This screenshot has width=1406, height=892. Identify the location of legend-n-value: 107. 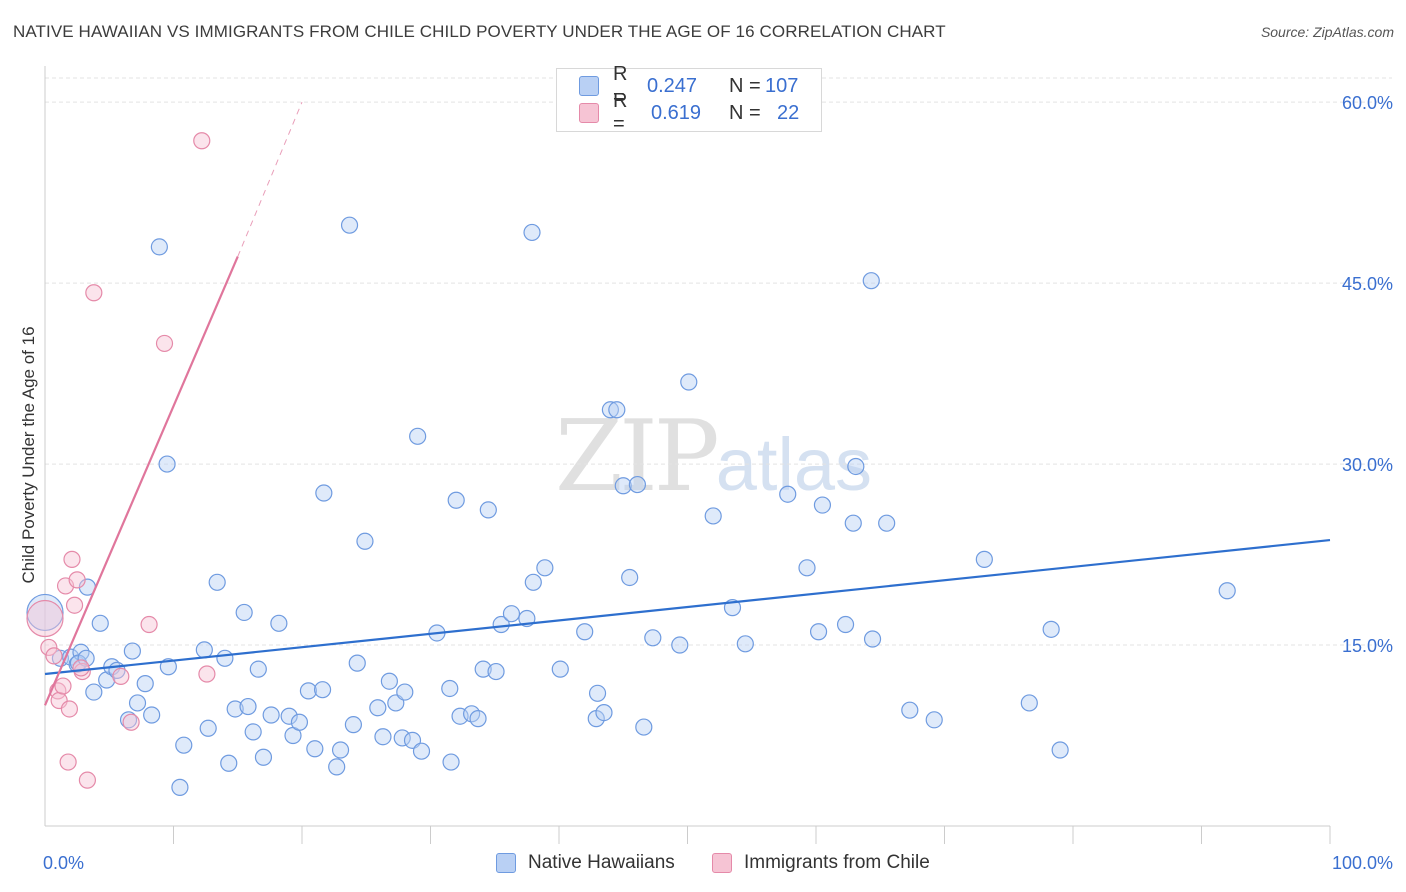
(782, 85).